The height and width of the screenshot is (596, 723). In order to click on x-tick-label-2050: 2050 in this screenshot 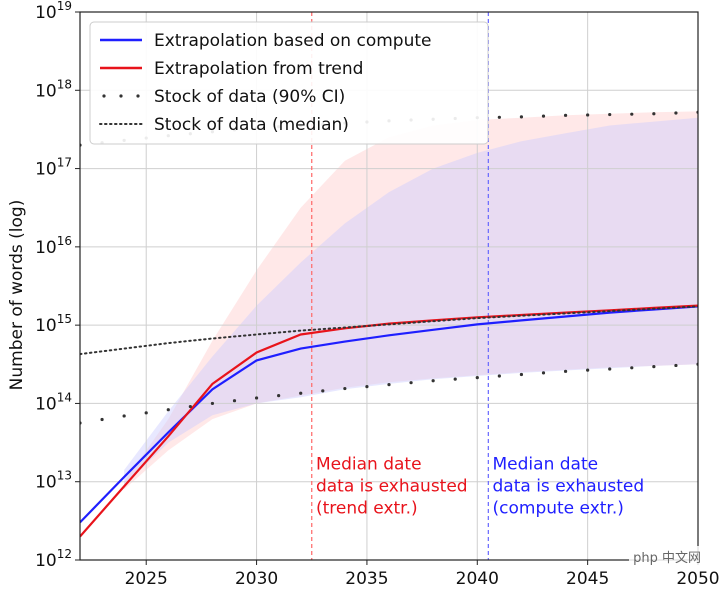, I will do `click(697, 579)`.